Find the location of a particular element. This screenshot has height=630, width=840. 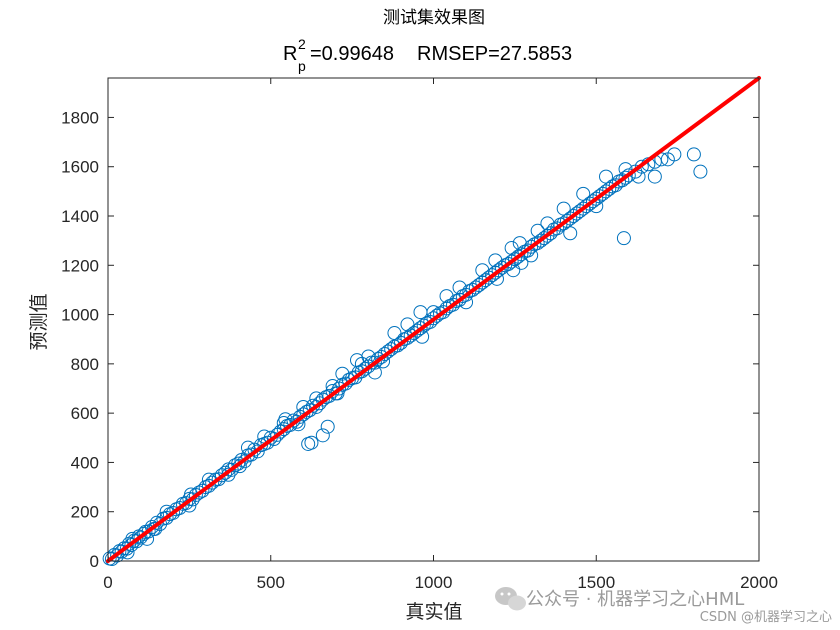

y-tick-label: 800 is located at coordinates (85, 364).